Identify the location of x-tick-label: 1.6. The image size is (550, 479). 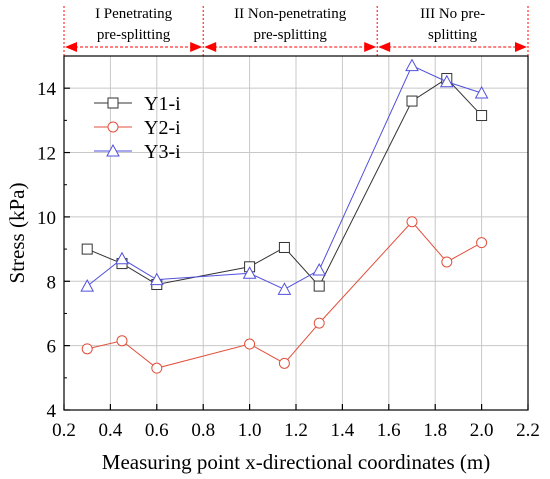
(389, 430).